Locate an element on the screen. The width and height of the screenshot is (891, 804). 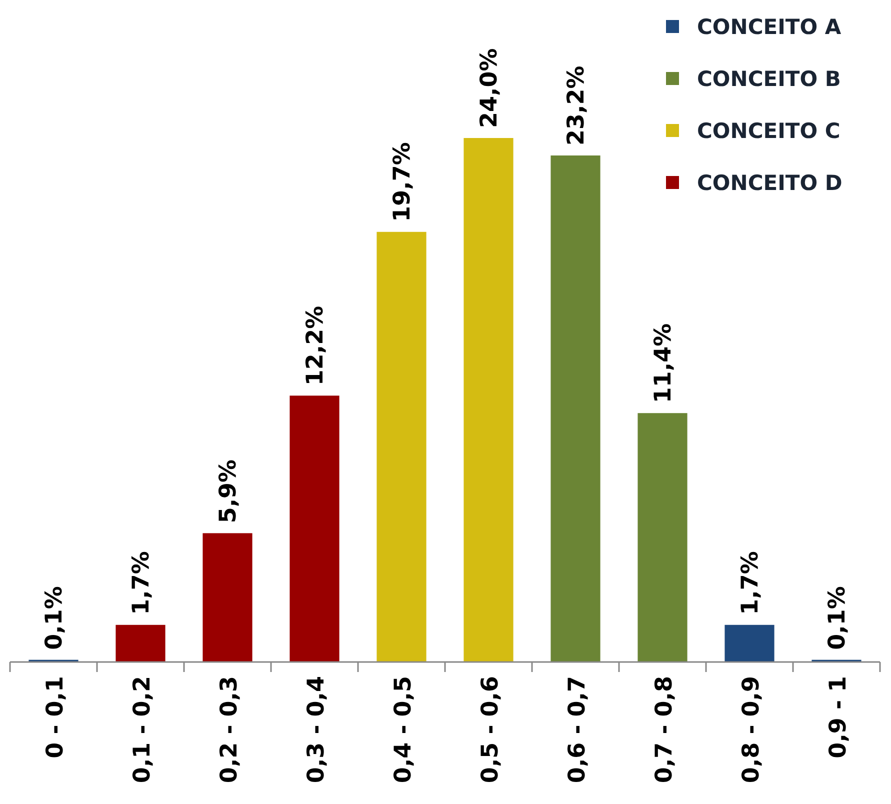
x-tick-label: 0,4 - 0,5 is located at coordinates (403, 730).